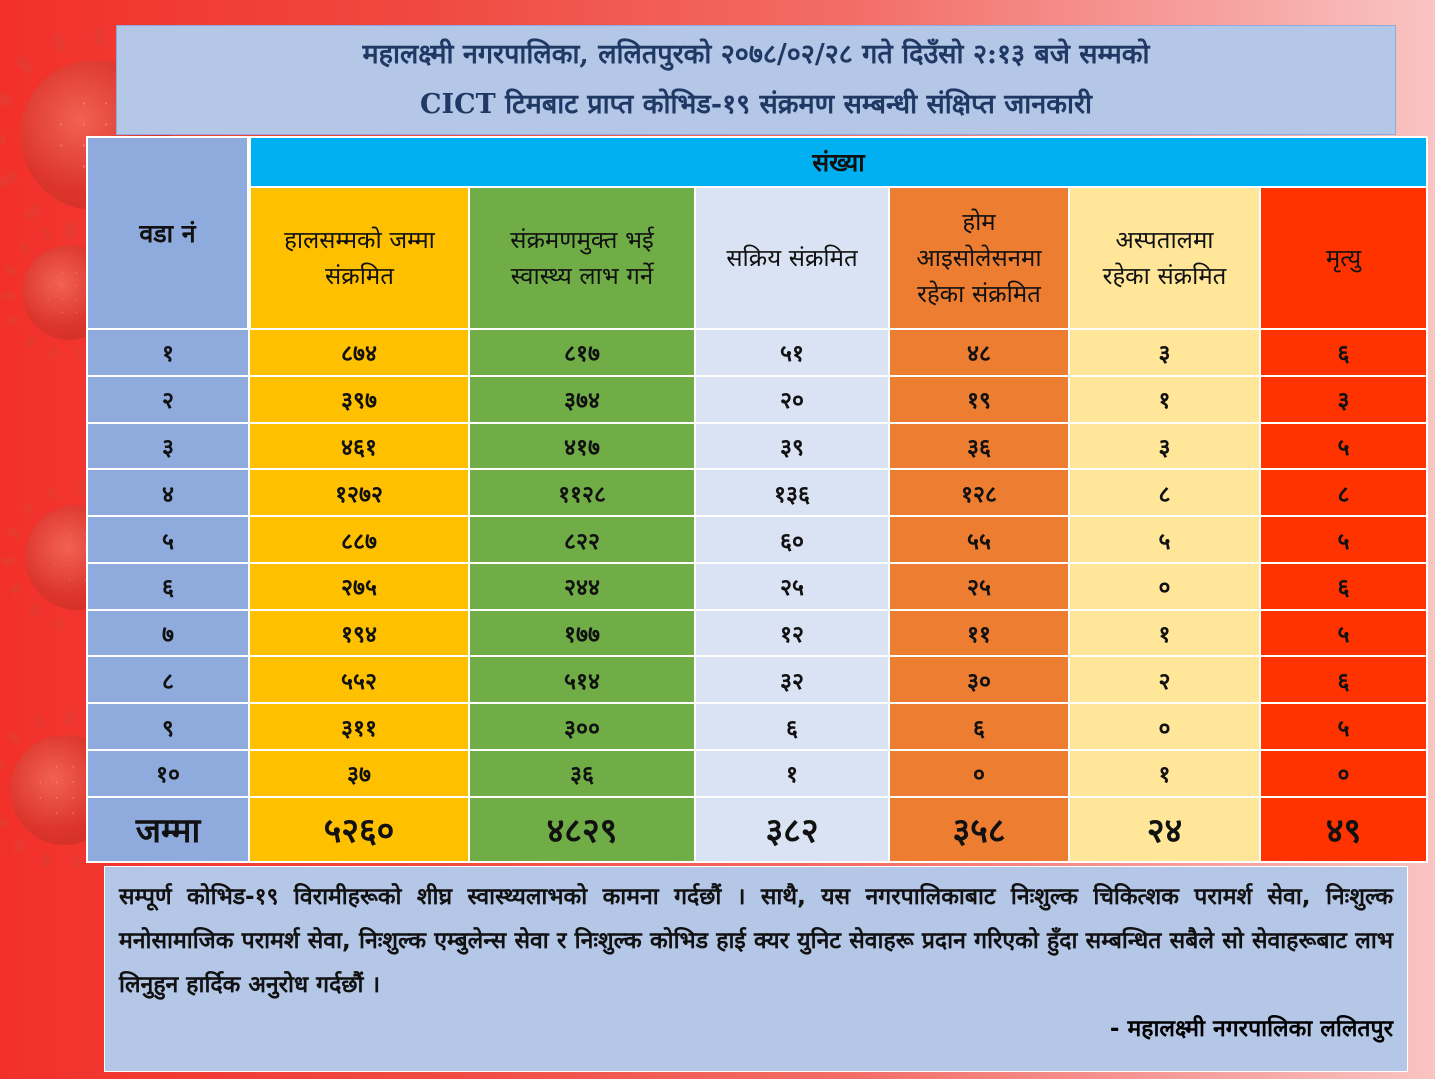  What do you see at coordinates (1164, 829) in the screenshot?
I see `sum-hospital-cell: २४` at bounding box center [1164, 829].